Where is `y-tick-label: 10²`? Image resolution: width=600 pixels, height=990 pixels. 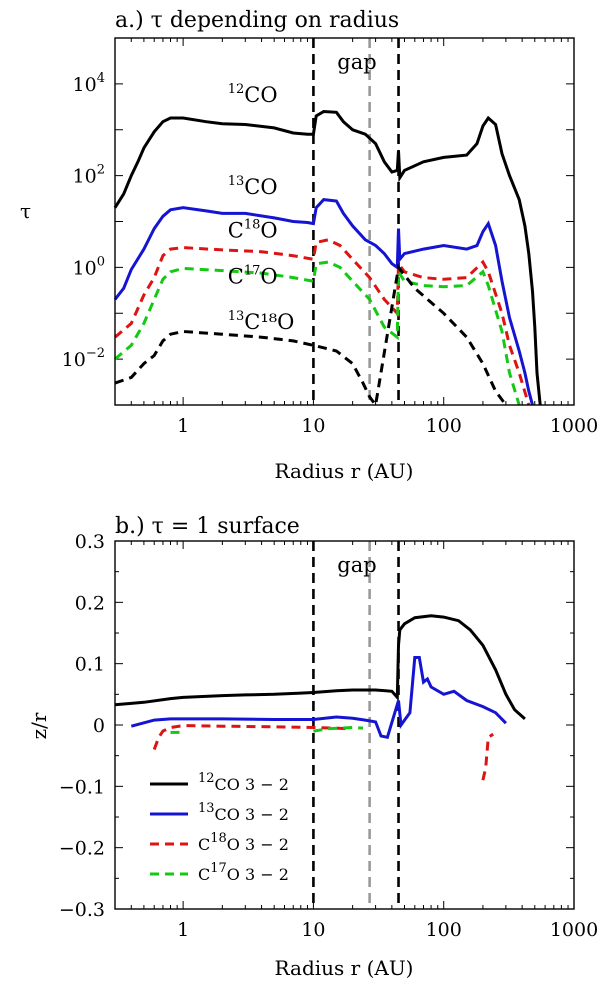 y-tick-label: 10² is located at coordinates (89, 175).